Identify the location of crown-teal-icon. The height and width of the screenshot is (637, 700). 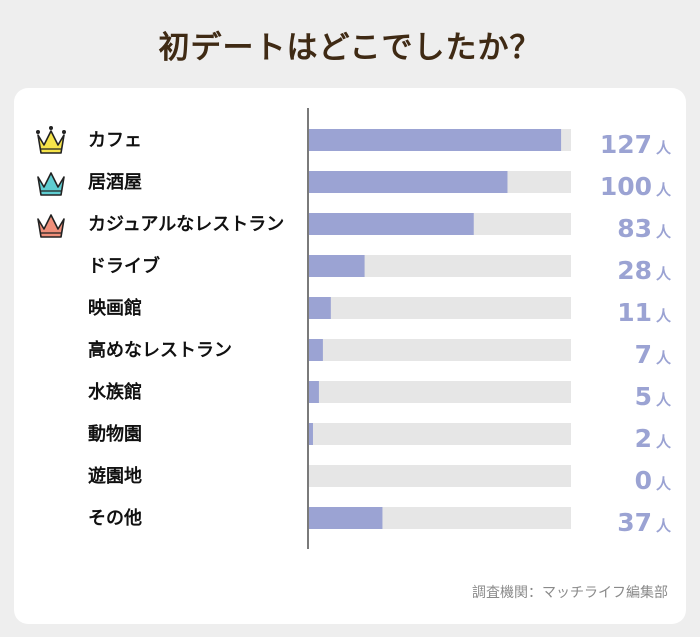
(51, 184).